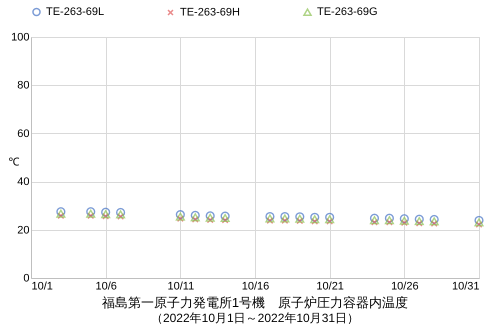 The width and height of the screenshot is (500, 328). What do you see at coordinates (347, 12) in the screenshot?
I see `legend-label: TE-263-69G` at bounding box center [347, 12].